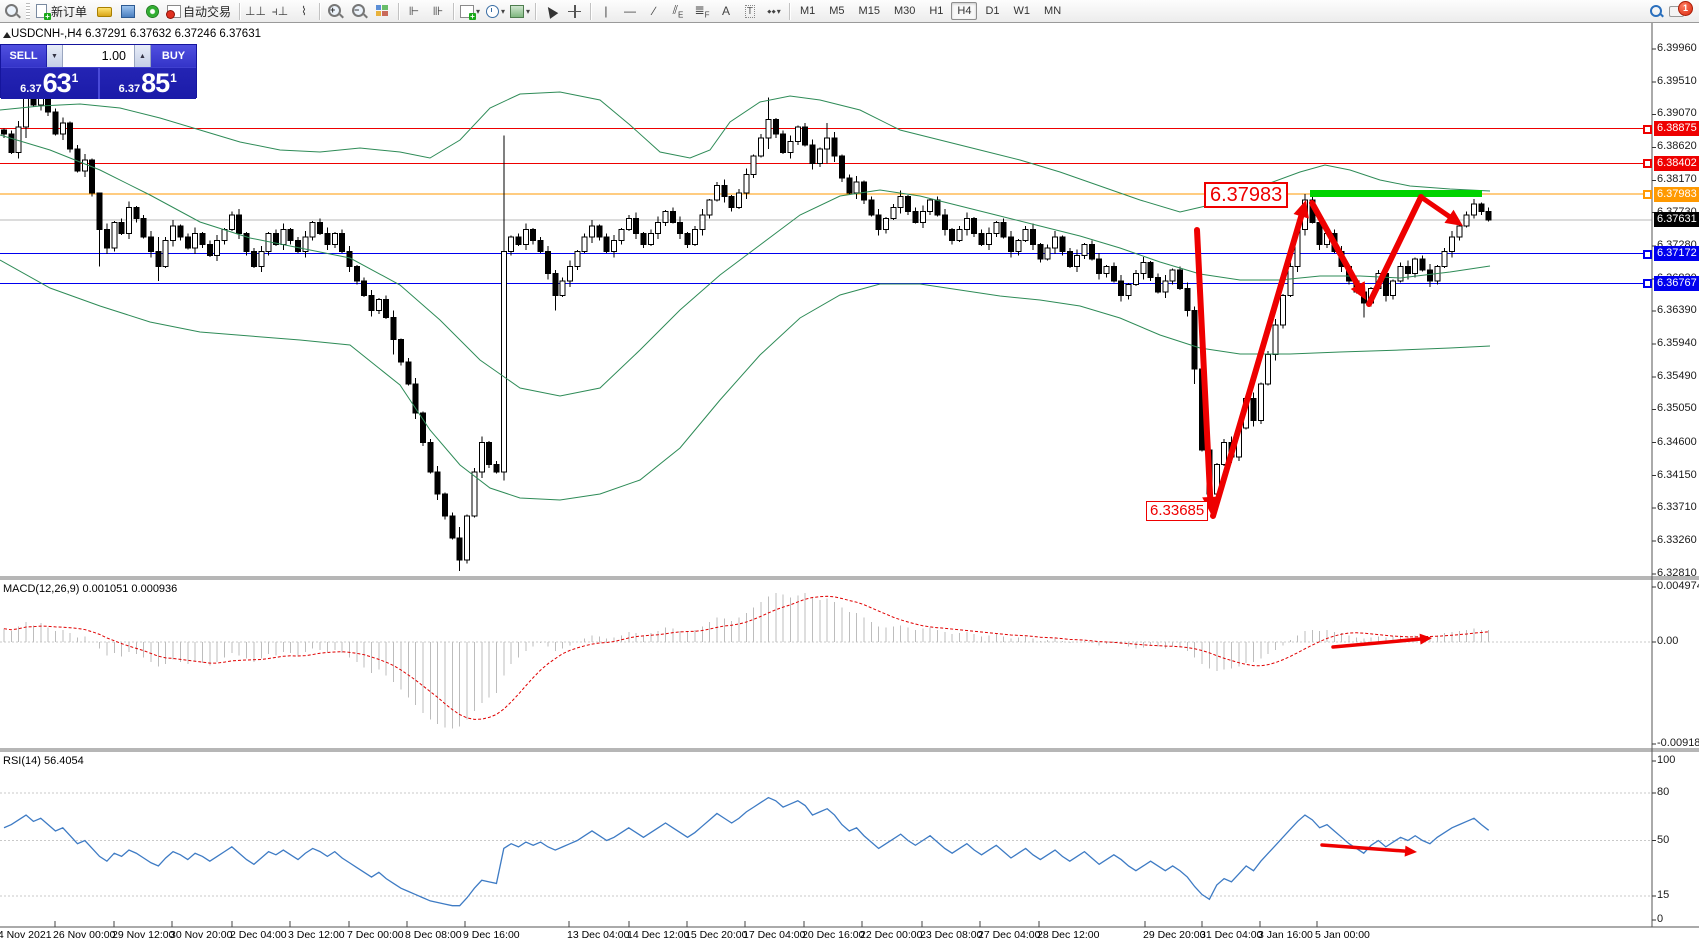 This screenshot has height=944, width=1699. What do you see at coordinates (155, 83) in the screenshot?
I see `buy-price-big: 85` at bounding box center [155, 83].